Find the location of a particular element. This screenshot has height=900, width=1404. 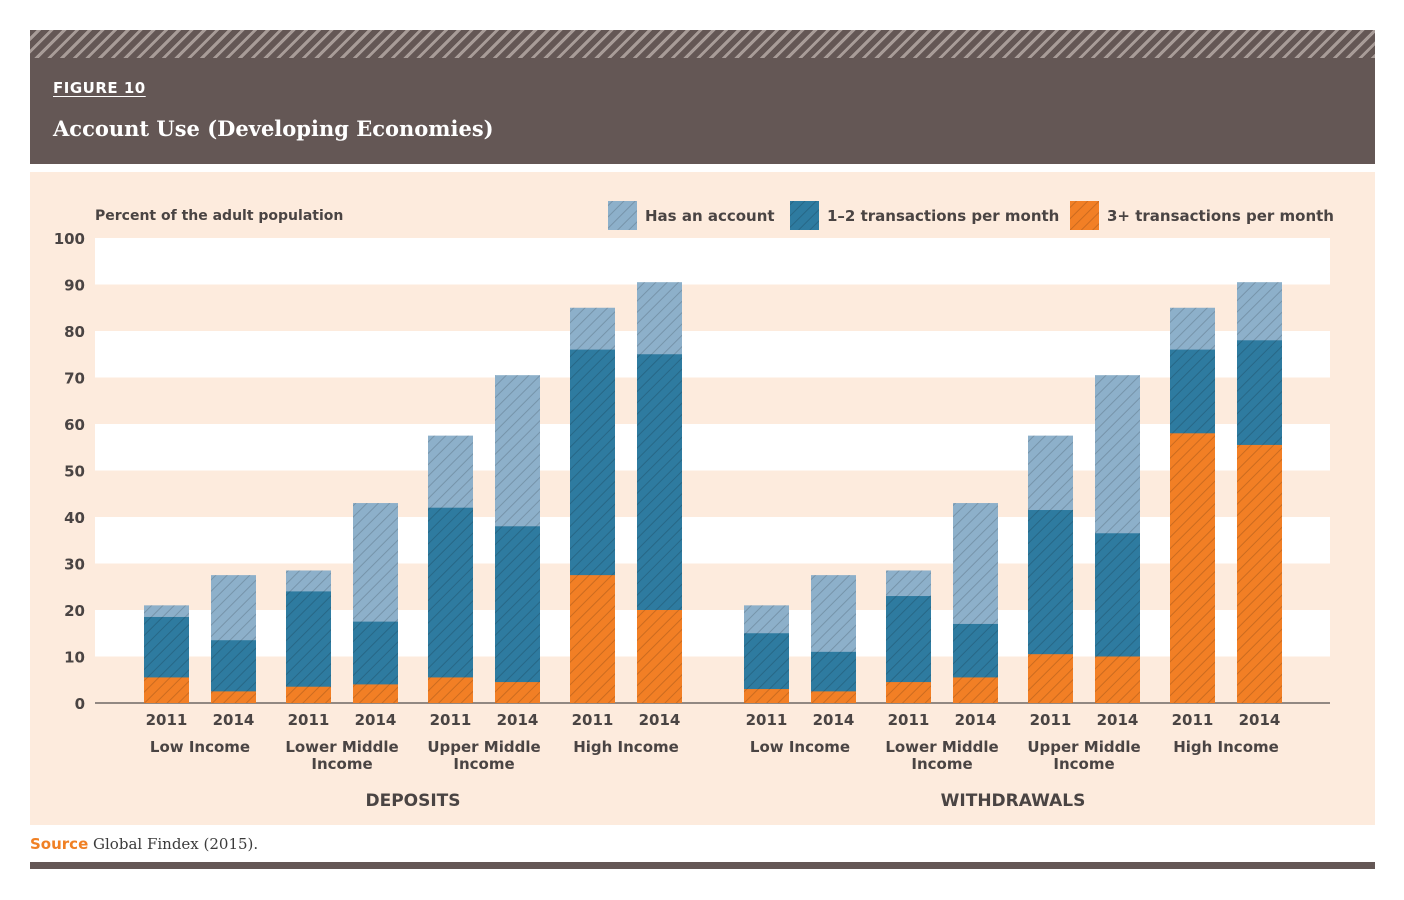

y-axis-label: Percent of the adult population is located at coordinates (219, 216).